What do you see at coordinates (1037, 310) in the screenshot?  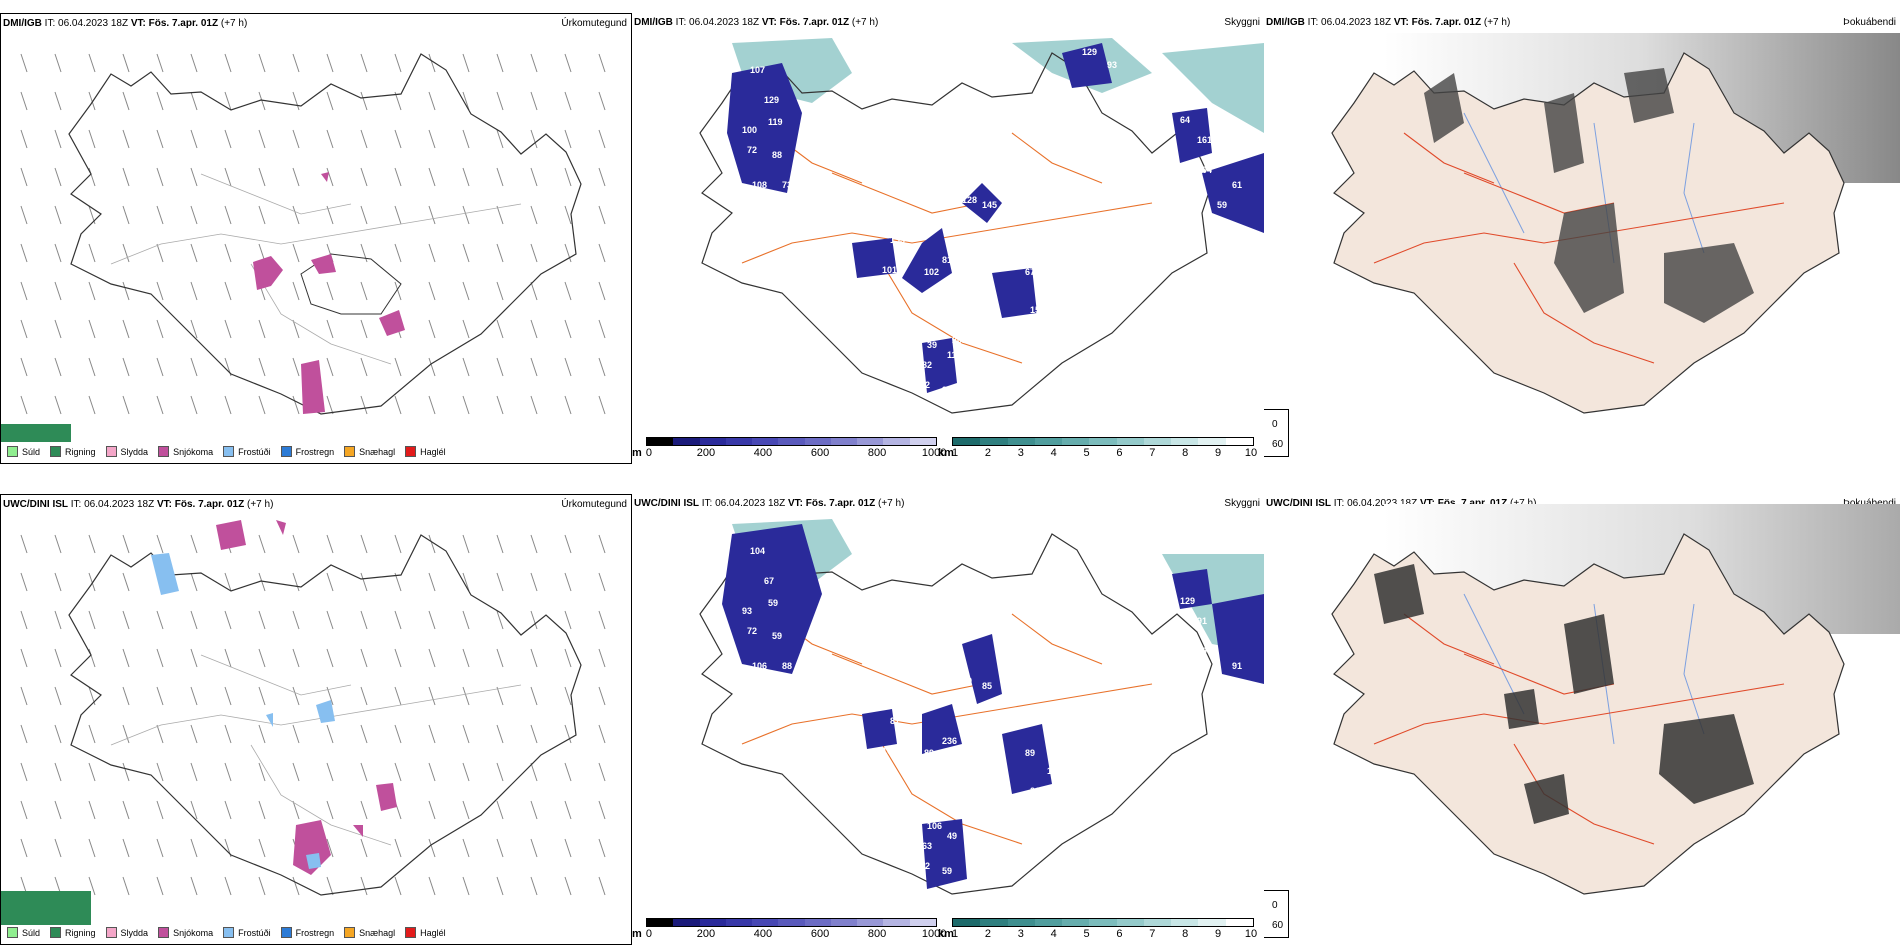 I see `cloud-base-label: 157` at bounding box center [1037, 310].